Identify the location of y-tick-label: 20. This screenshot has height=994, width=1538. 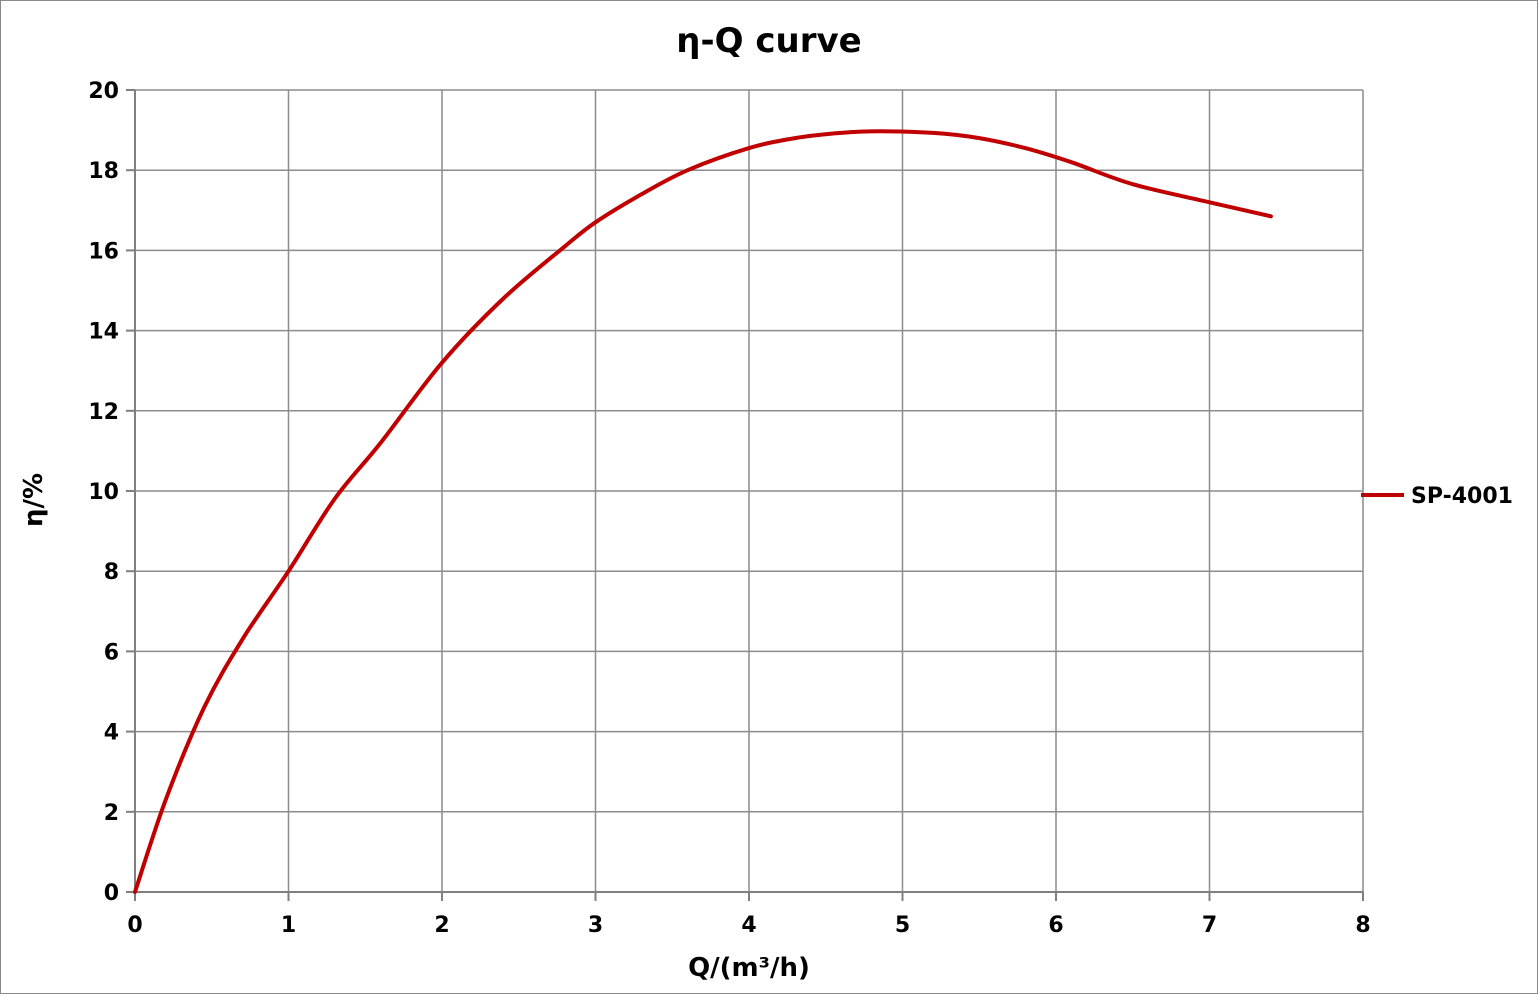
(103, 91).